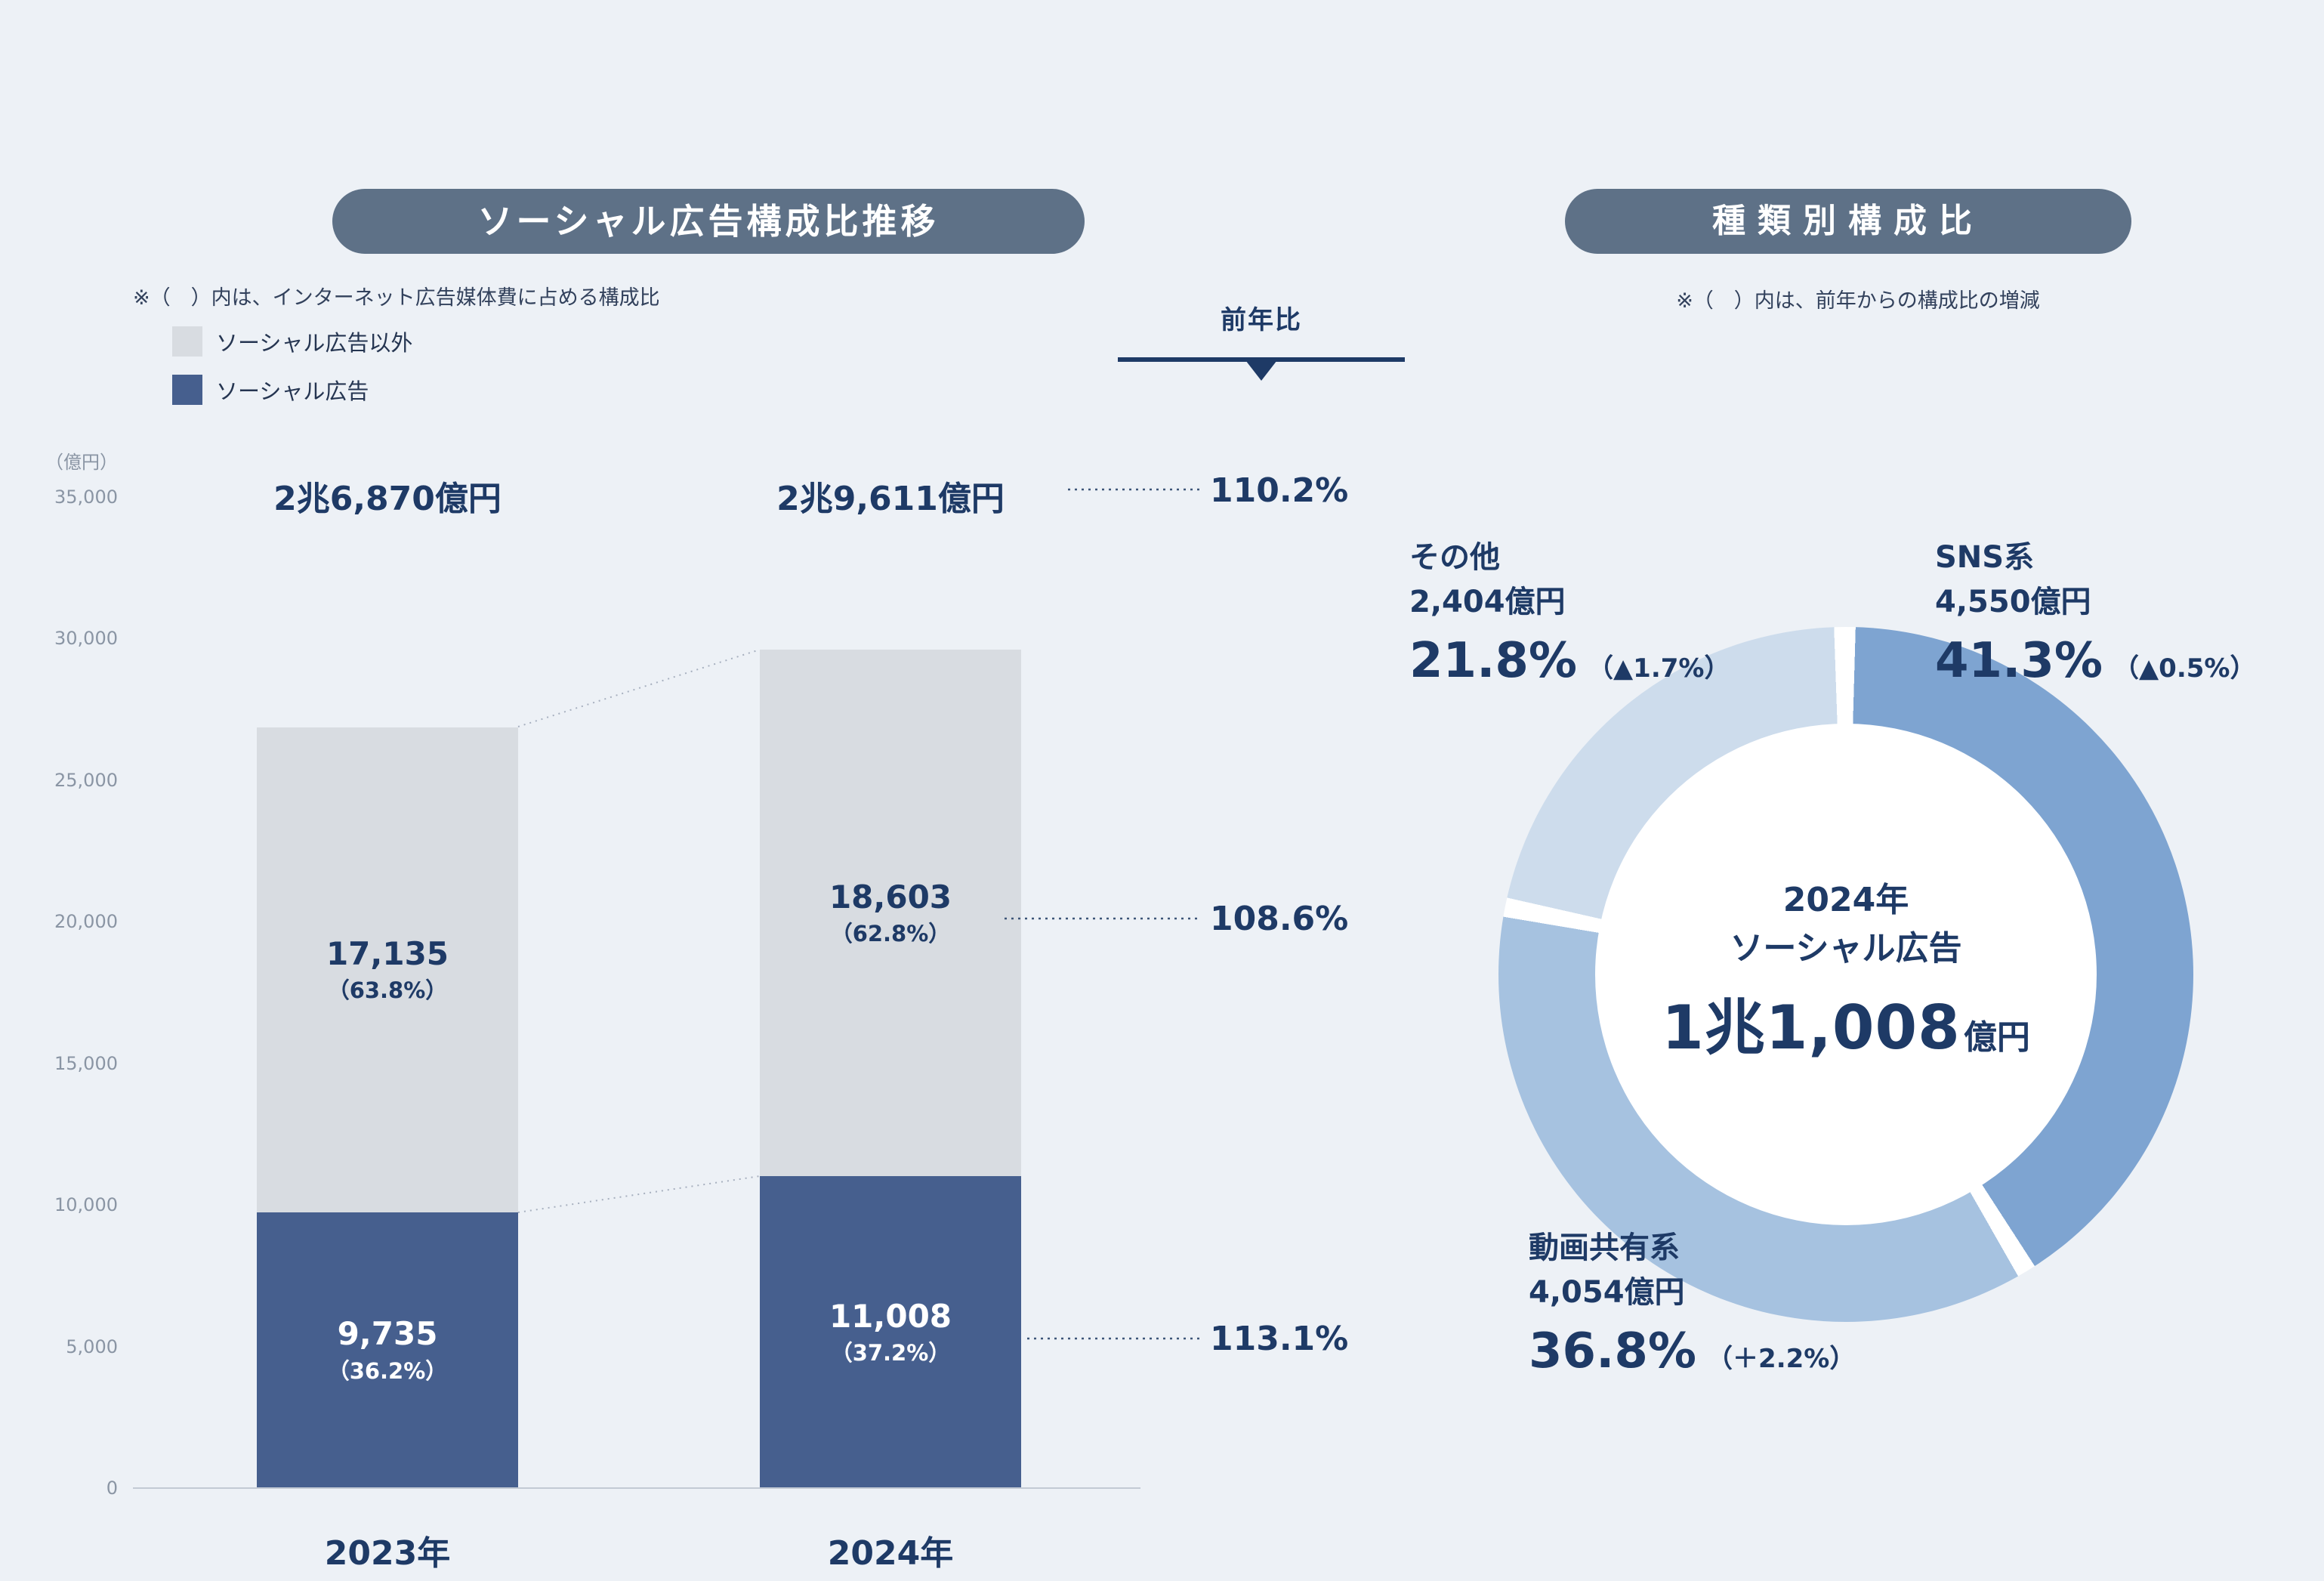 This screenshot has width=2324, height=1581. I want to click on slice-change: （▲0.5%）, so click(2184, 668).